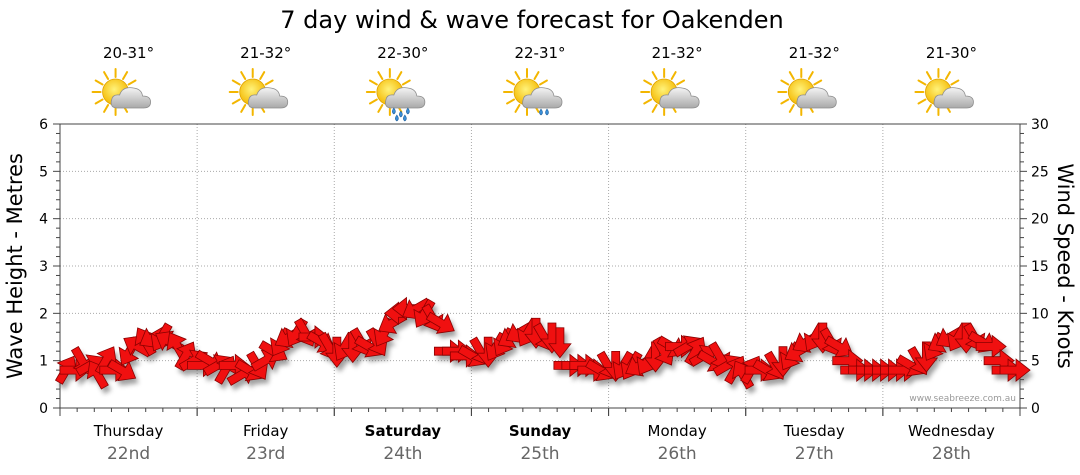 This screenshot has height=475, width=1080. I want to click on y-right-tick-label: 25, so click(1040, 172).